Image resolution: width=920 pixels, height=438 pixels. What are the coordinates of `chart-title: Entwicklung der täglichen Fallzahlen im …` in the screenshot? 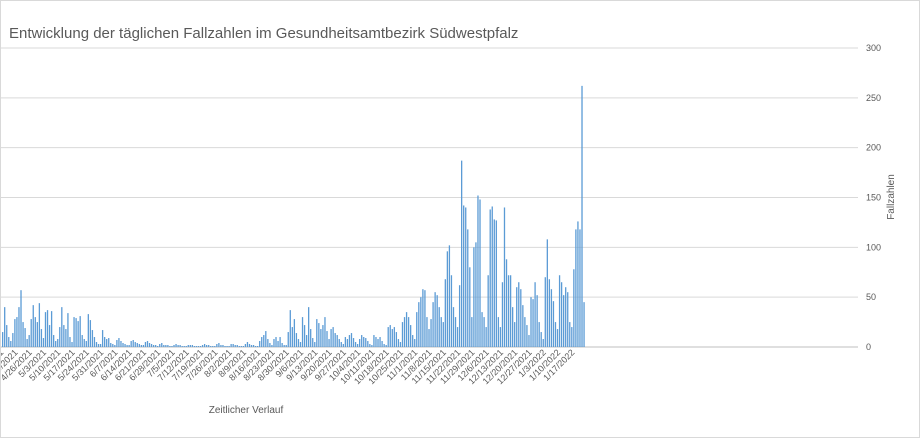 It's located at (264, 33).